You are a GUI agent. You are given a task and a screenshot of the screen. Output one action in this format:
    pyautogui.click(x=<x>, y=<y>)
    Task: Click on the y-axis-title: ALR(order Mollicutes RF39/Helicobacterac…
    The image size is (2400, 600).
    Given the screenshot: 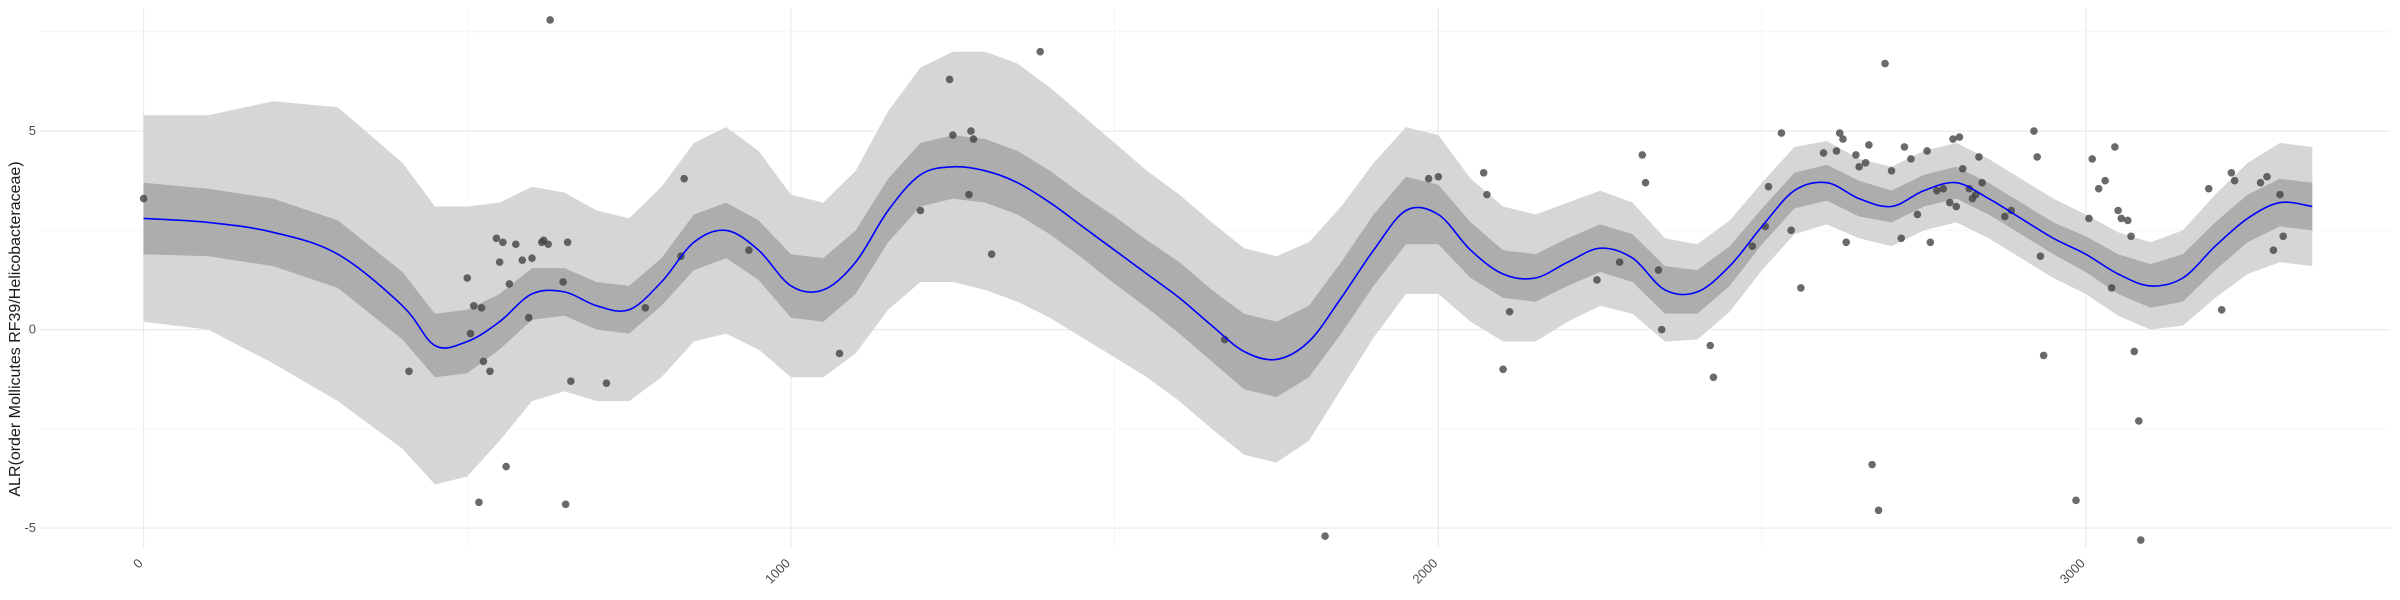 What is the action you would take?
    pyautogui.click(x=15, y=328)
    